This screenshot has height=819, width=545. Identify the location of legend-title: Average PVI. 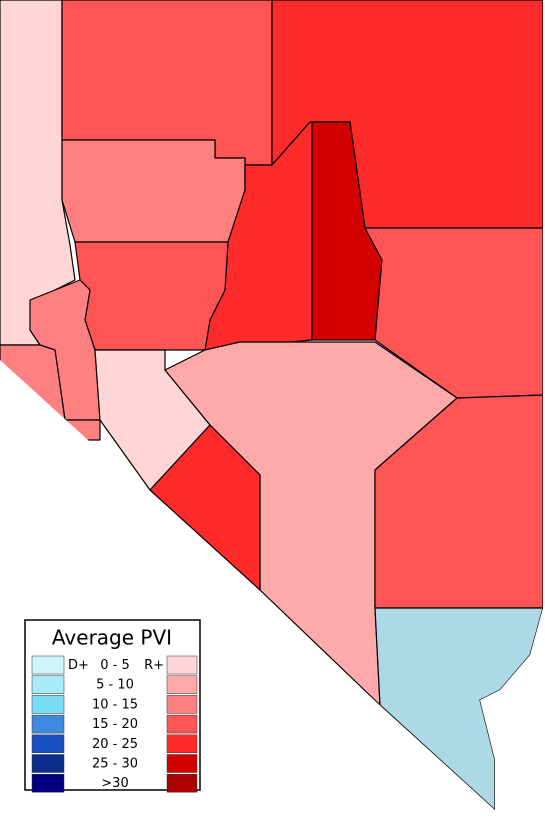
(112, 638).